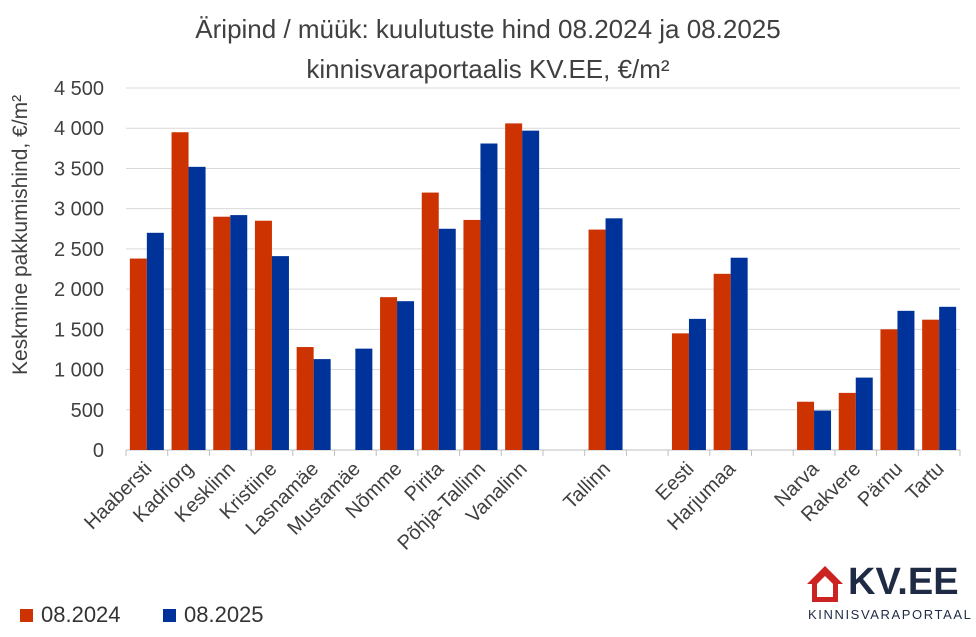 This screenshot has width=976, height=637. I want to click on legend-item-2024: 08.2024, so click(70, 615).